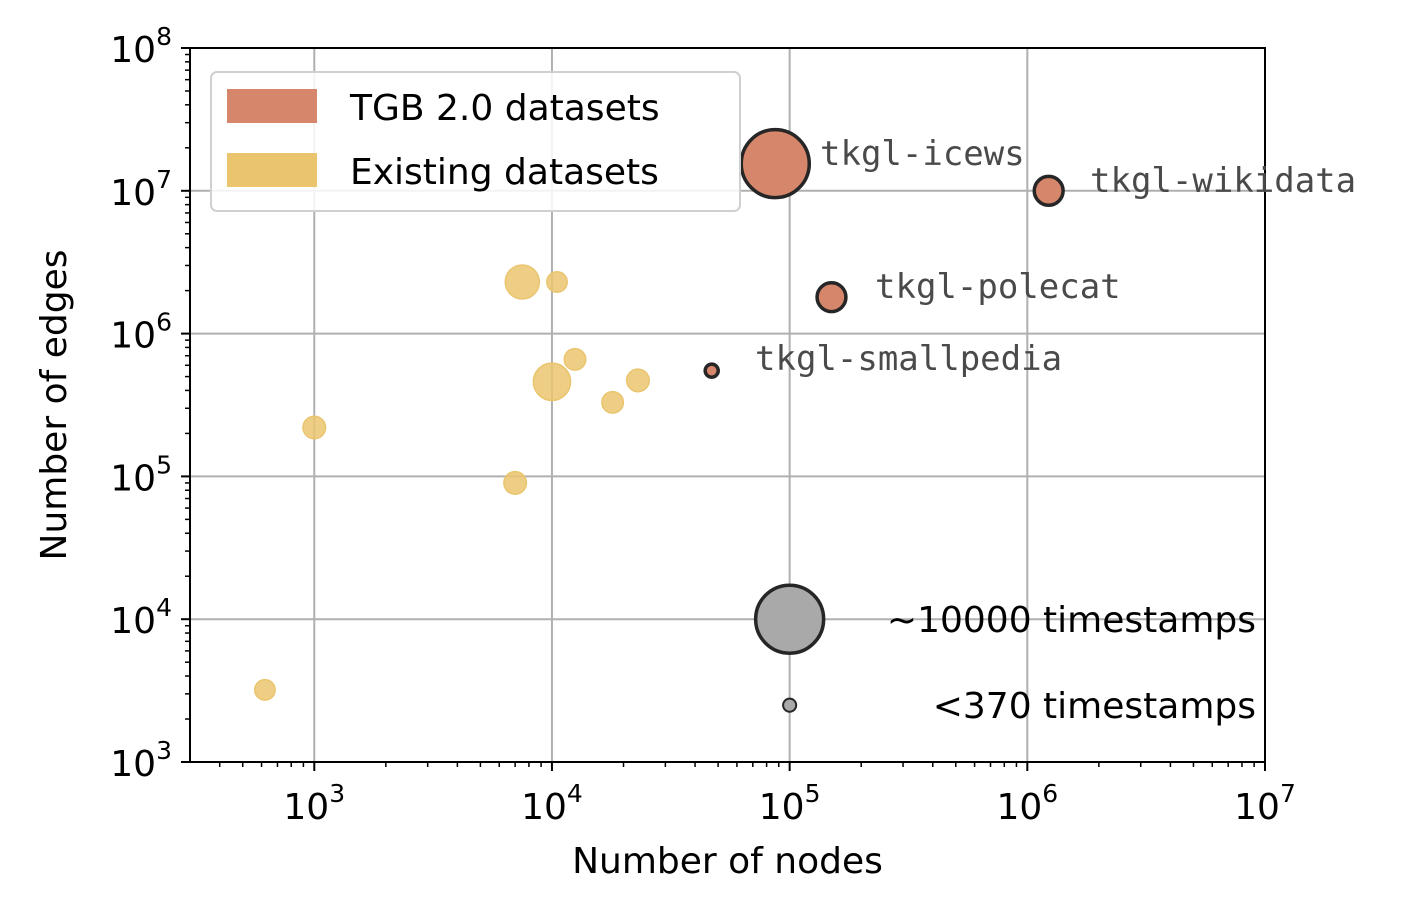 This screenshot has height=916, width=1422. I want to click on x-tick-label: 10³, so click(314, 803).